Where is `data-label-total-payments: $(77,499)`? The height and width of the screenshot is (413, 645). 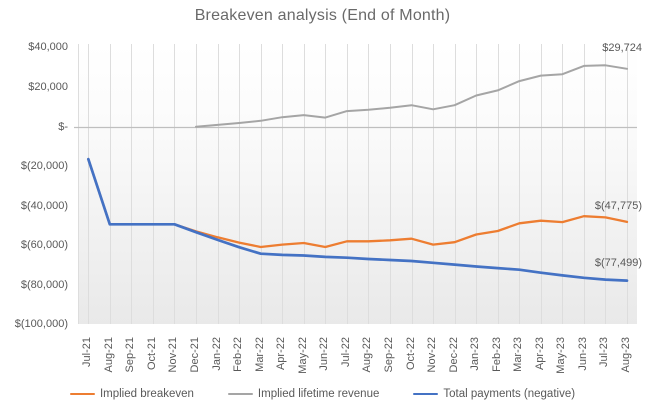
data-label-total-payments: $(77,499) is located at coordinates (618, 263).